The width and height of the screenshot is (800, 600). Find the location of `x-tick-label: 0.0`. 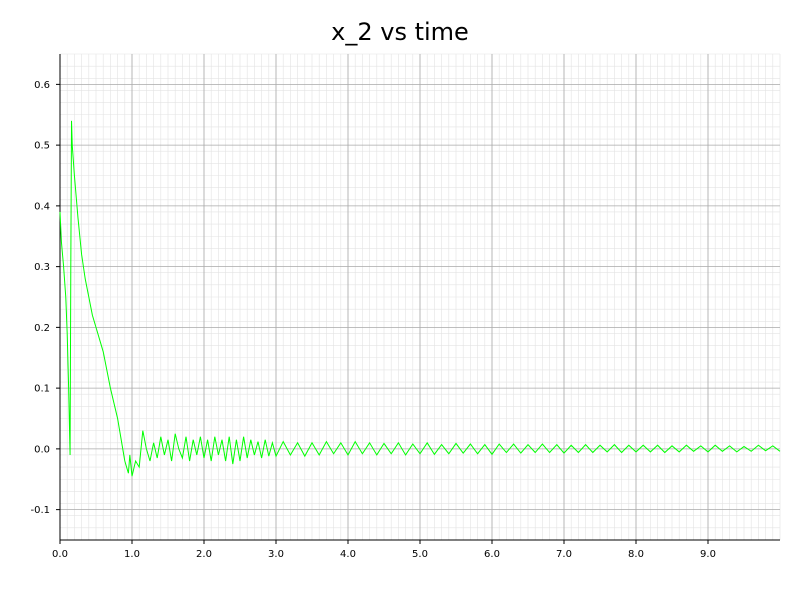

x-tick-label: 0.0 is located at coordinates (60, 554).